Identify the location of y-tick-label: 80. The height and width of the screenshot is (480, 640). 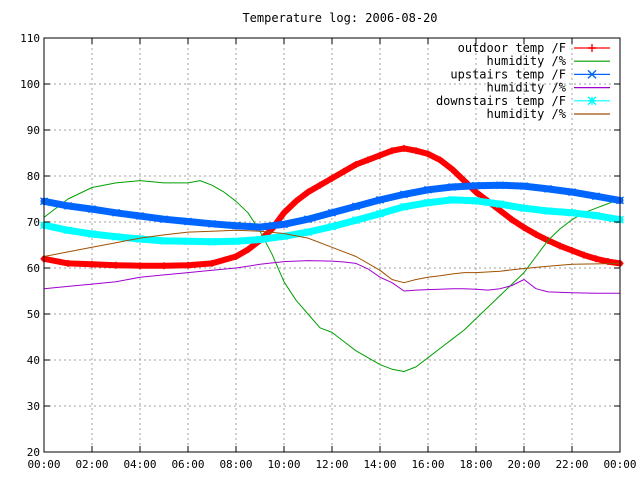
(33, 176).